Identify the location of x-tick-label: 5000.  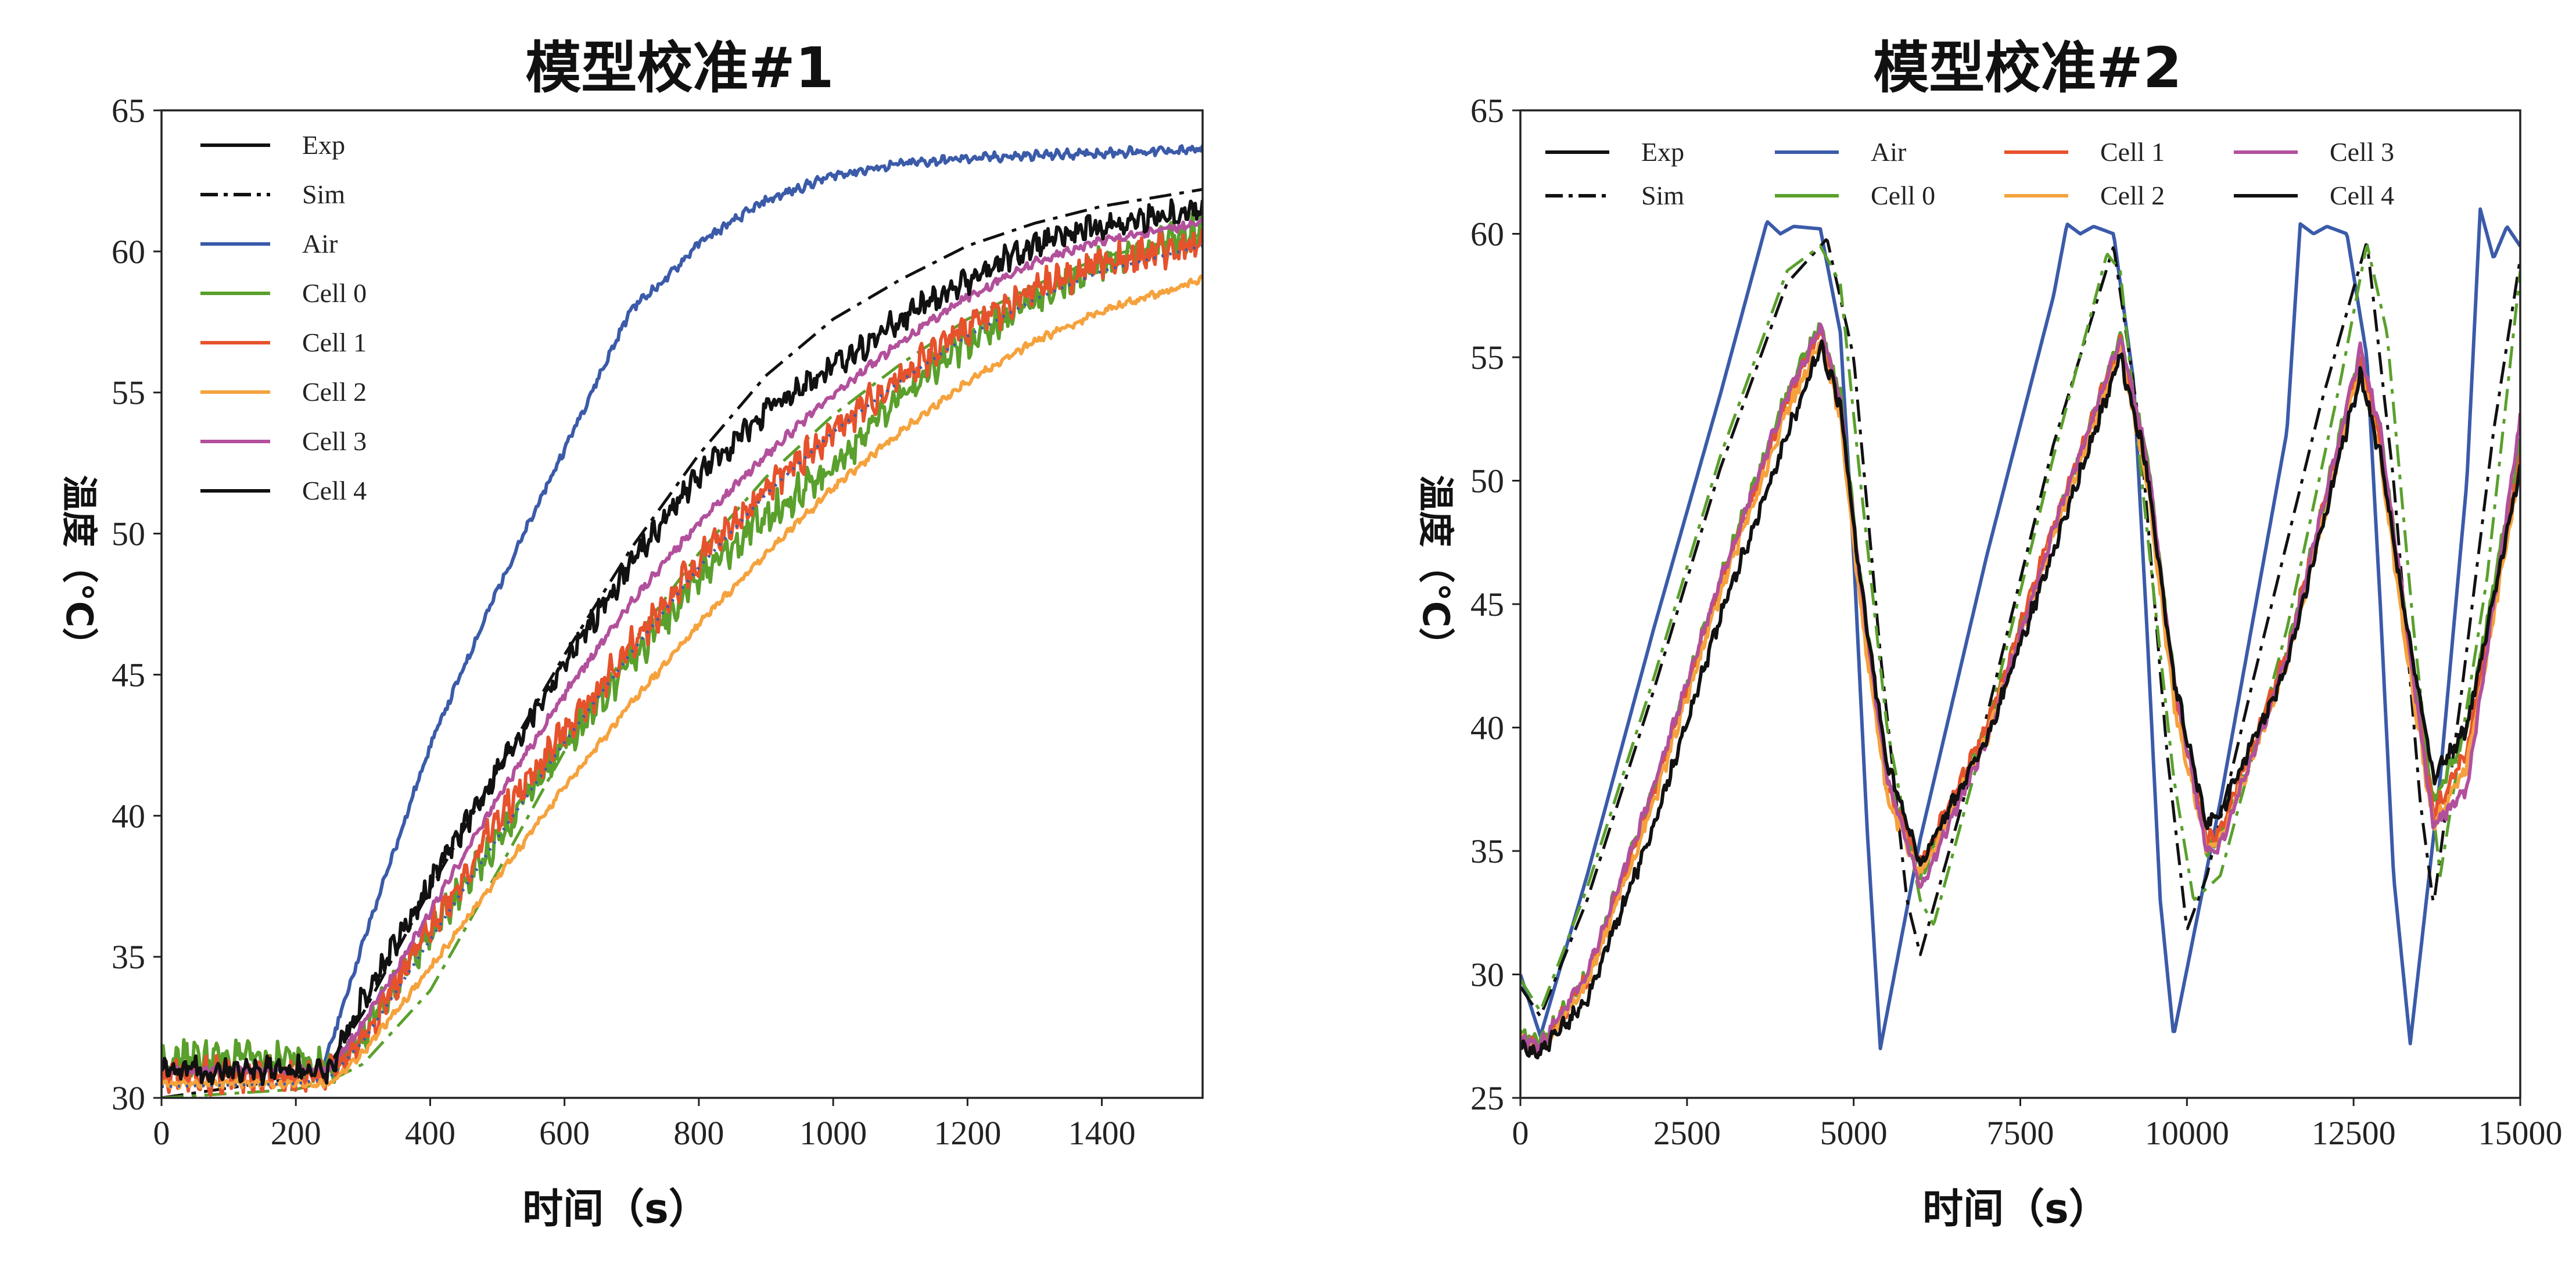
(1854, 1133).